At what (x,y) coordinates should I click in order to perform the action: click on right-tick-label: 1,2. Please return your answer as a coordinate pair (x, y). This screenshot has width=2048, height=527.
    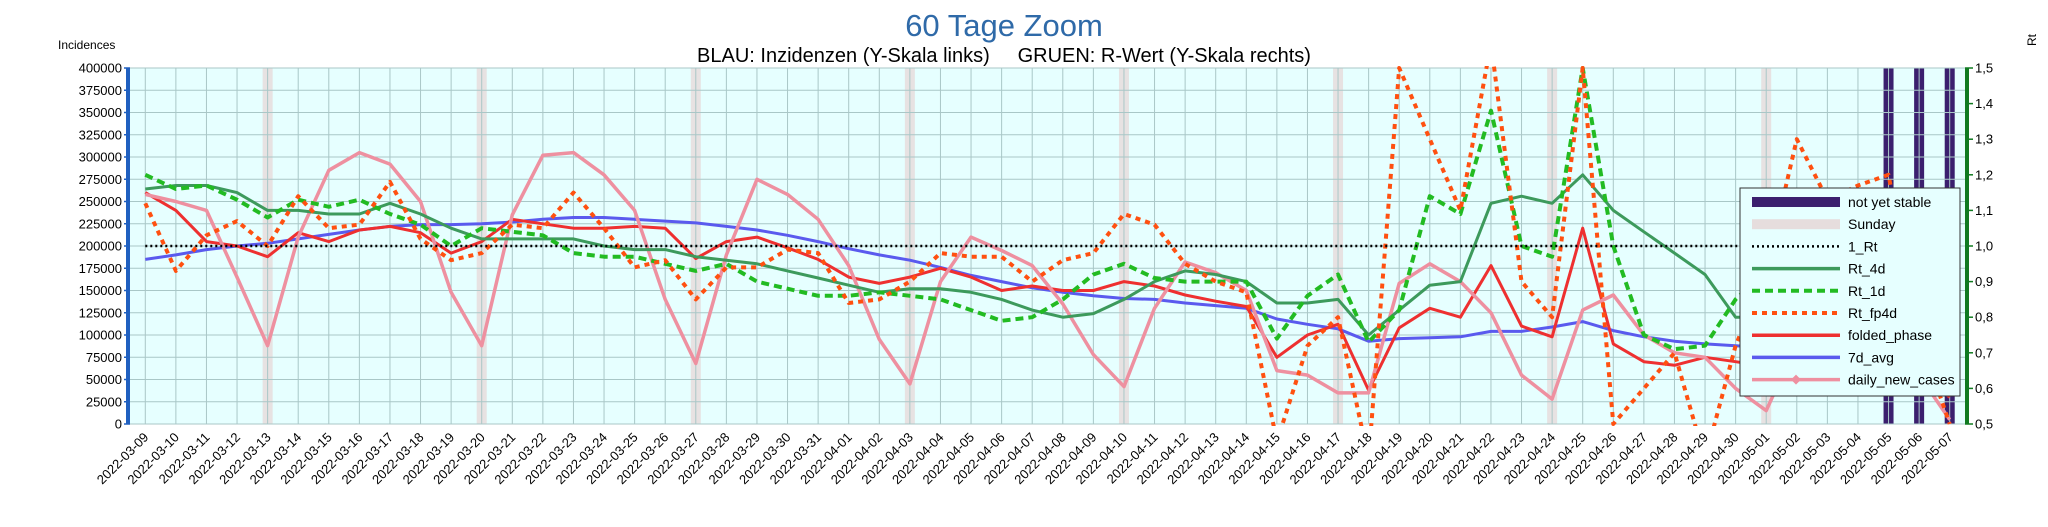
    Looking at the image, I should click on (1984, 174).